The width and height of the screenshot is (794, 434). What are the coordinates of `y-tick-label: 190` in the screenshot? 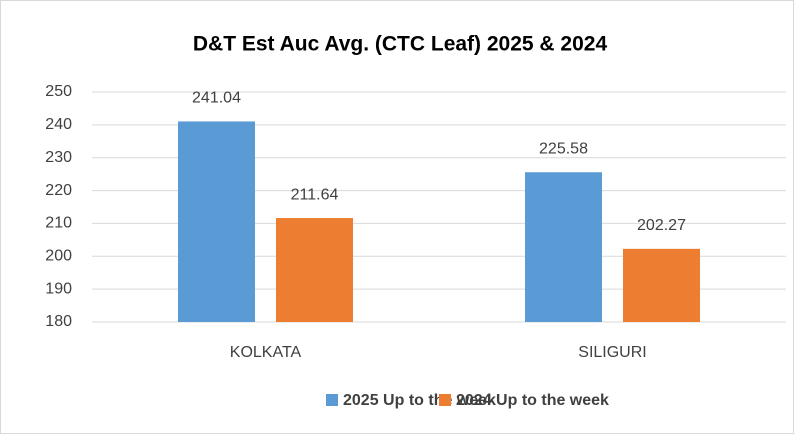 It's located at (58, 288).